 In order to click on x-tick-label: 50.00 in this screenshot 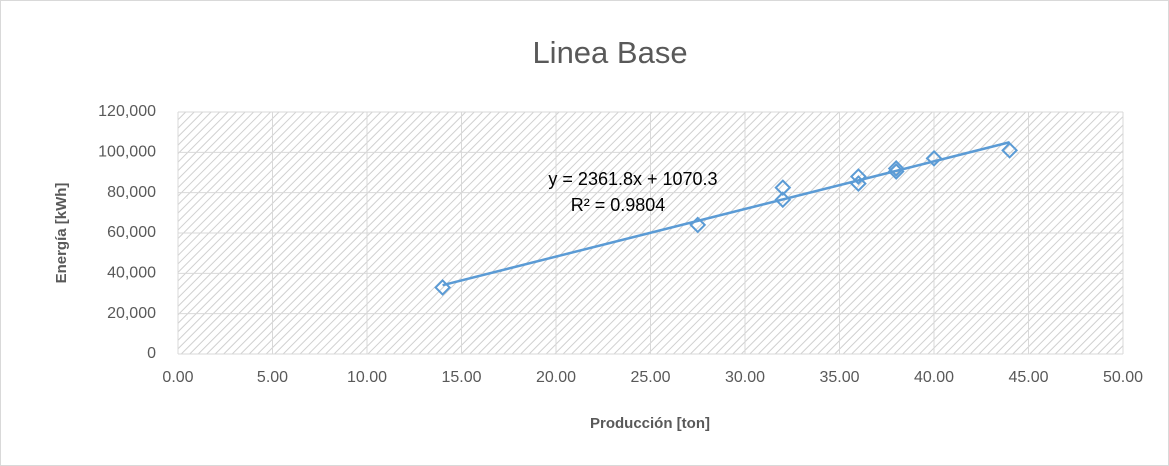, I will do `click(1123, 377)`.